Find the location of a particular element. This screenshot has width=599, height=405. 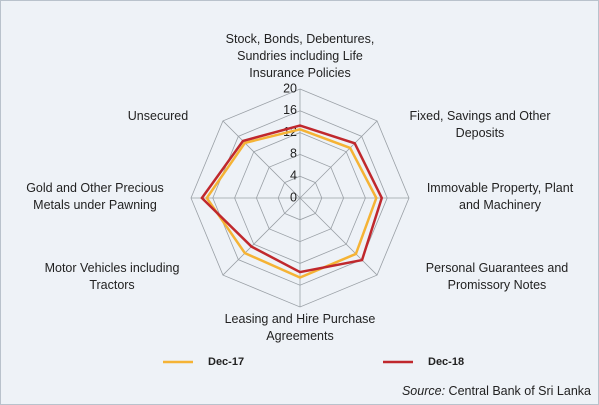

axis-label: Leasing and Hire Purchase Agreements is located at coordinates (300, 327).